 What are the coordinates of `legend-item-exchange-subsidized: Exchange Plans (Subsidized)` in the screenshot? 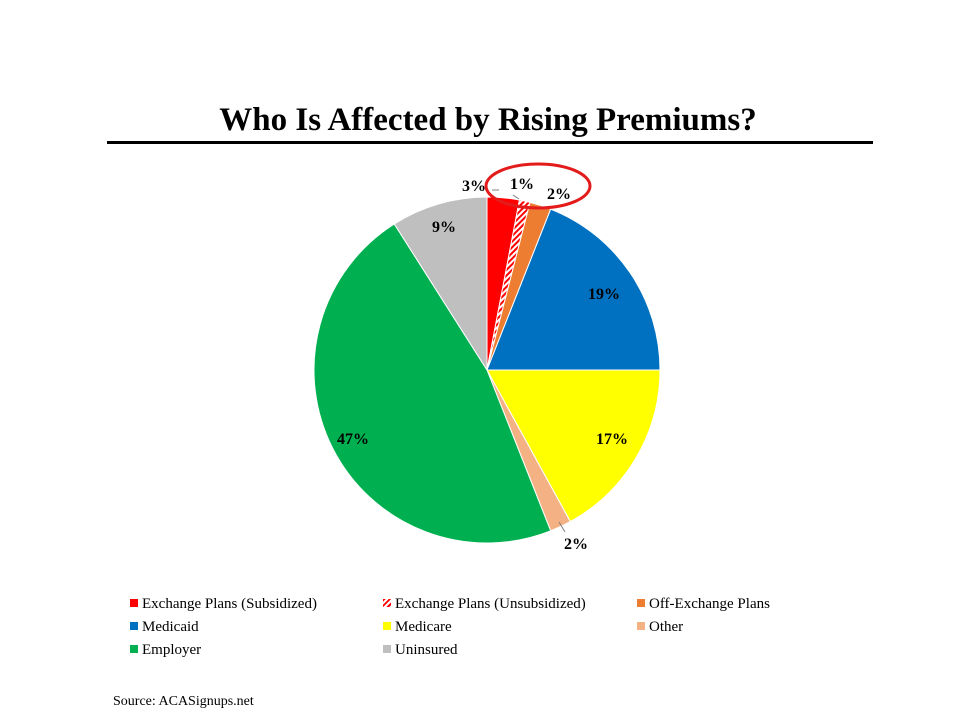 It's located at (223, 604).